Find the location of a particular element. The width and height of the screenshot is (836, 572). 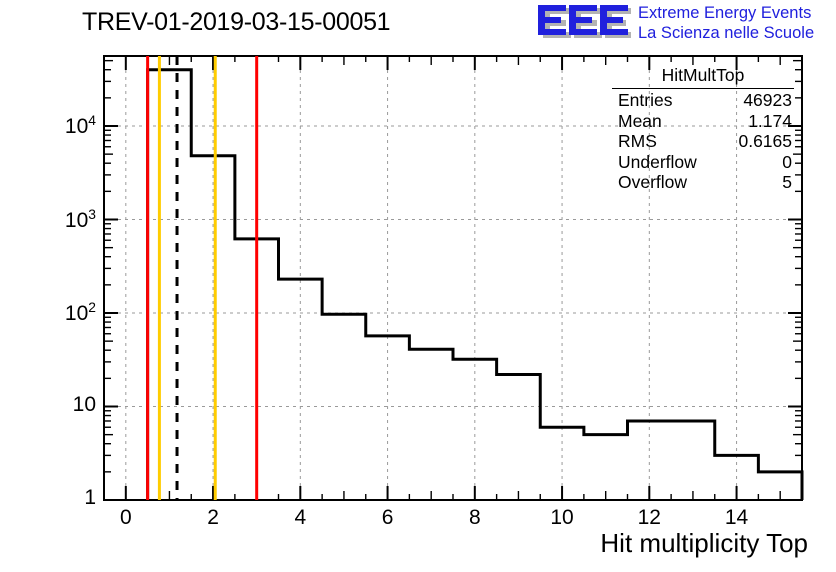

page-title: TREV-01-2019-03-15-00051 is located at coordinates (236, 22).